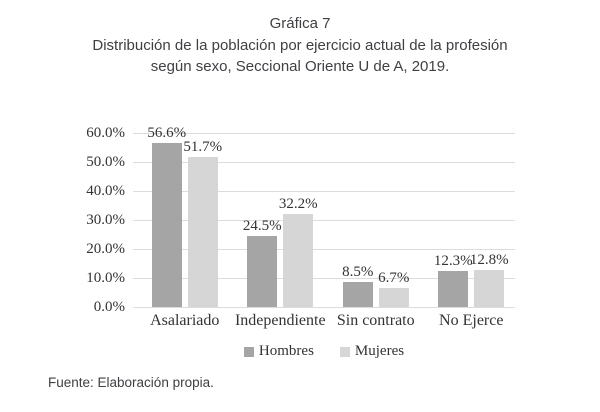  I want to click on y-tick-label: 10.0%, so click(105, 278).